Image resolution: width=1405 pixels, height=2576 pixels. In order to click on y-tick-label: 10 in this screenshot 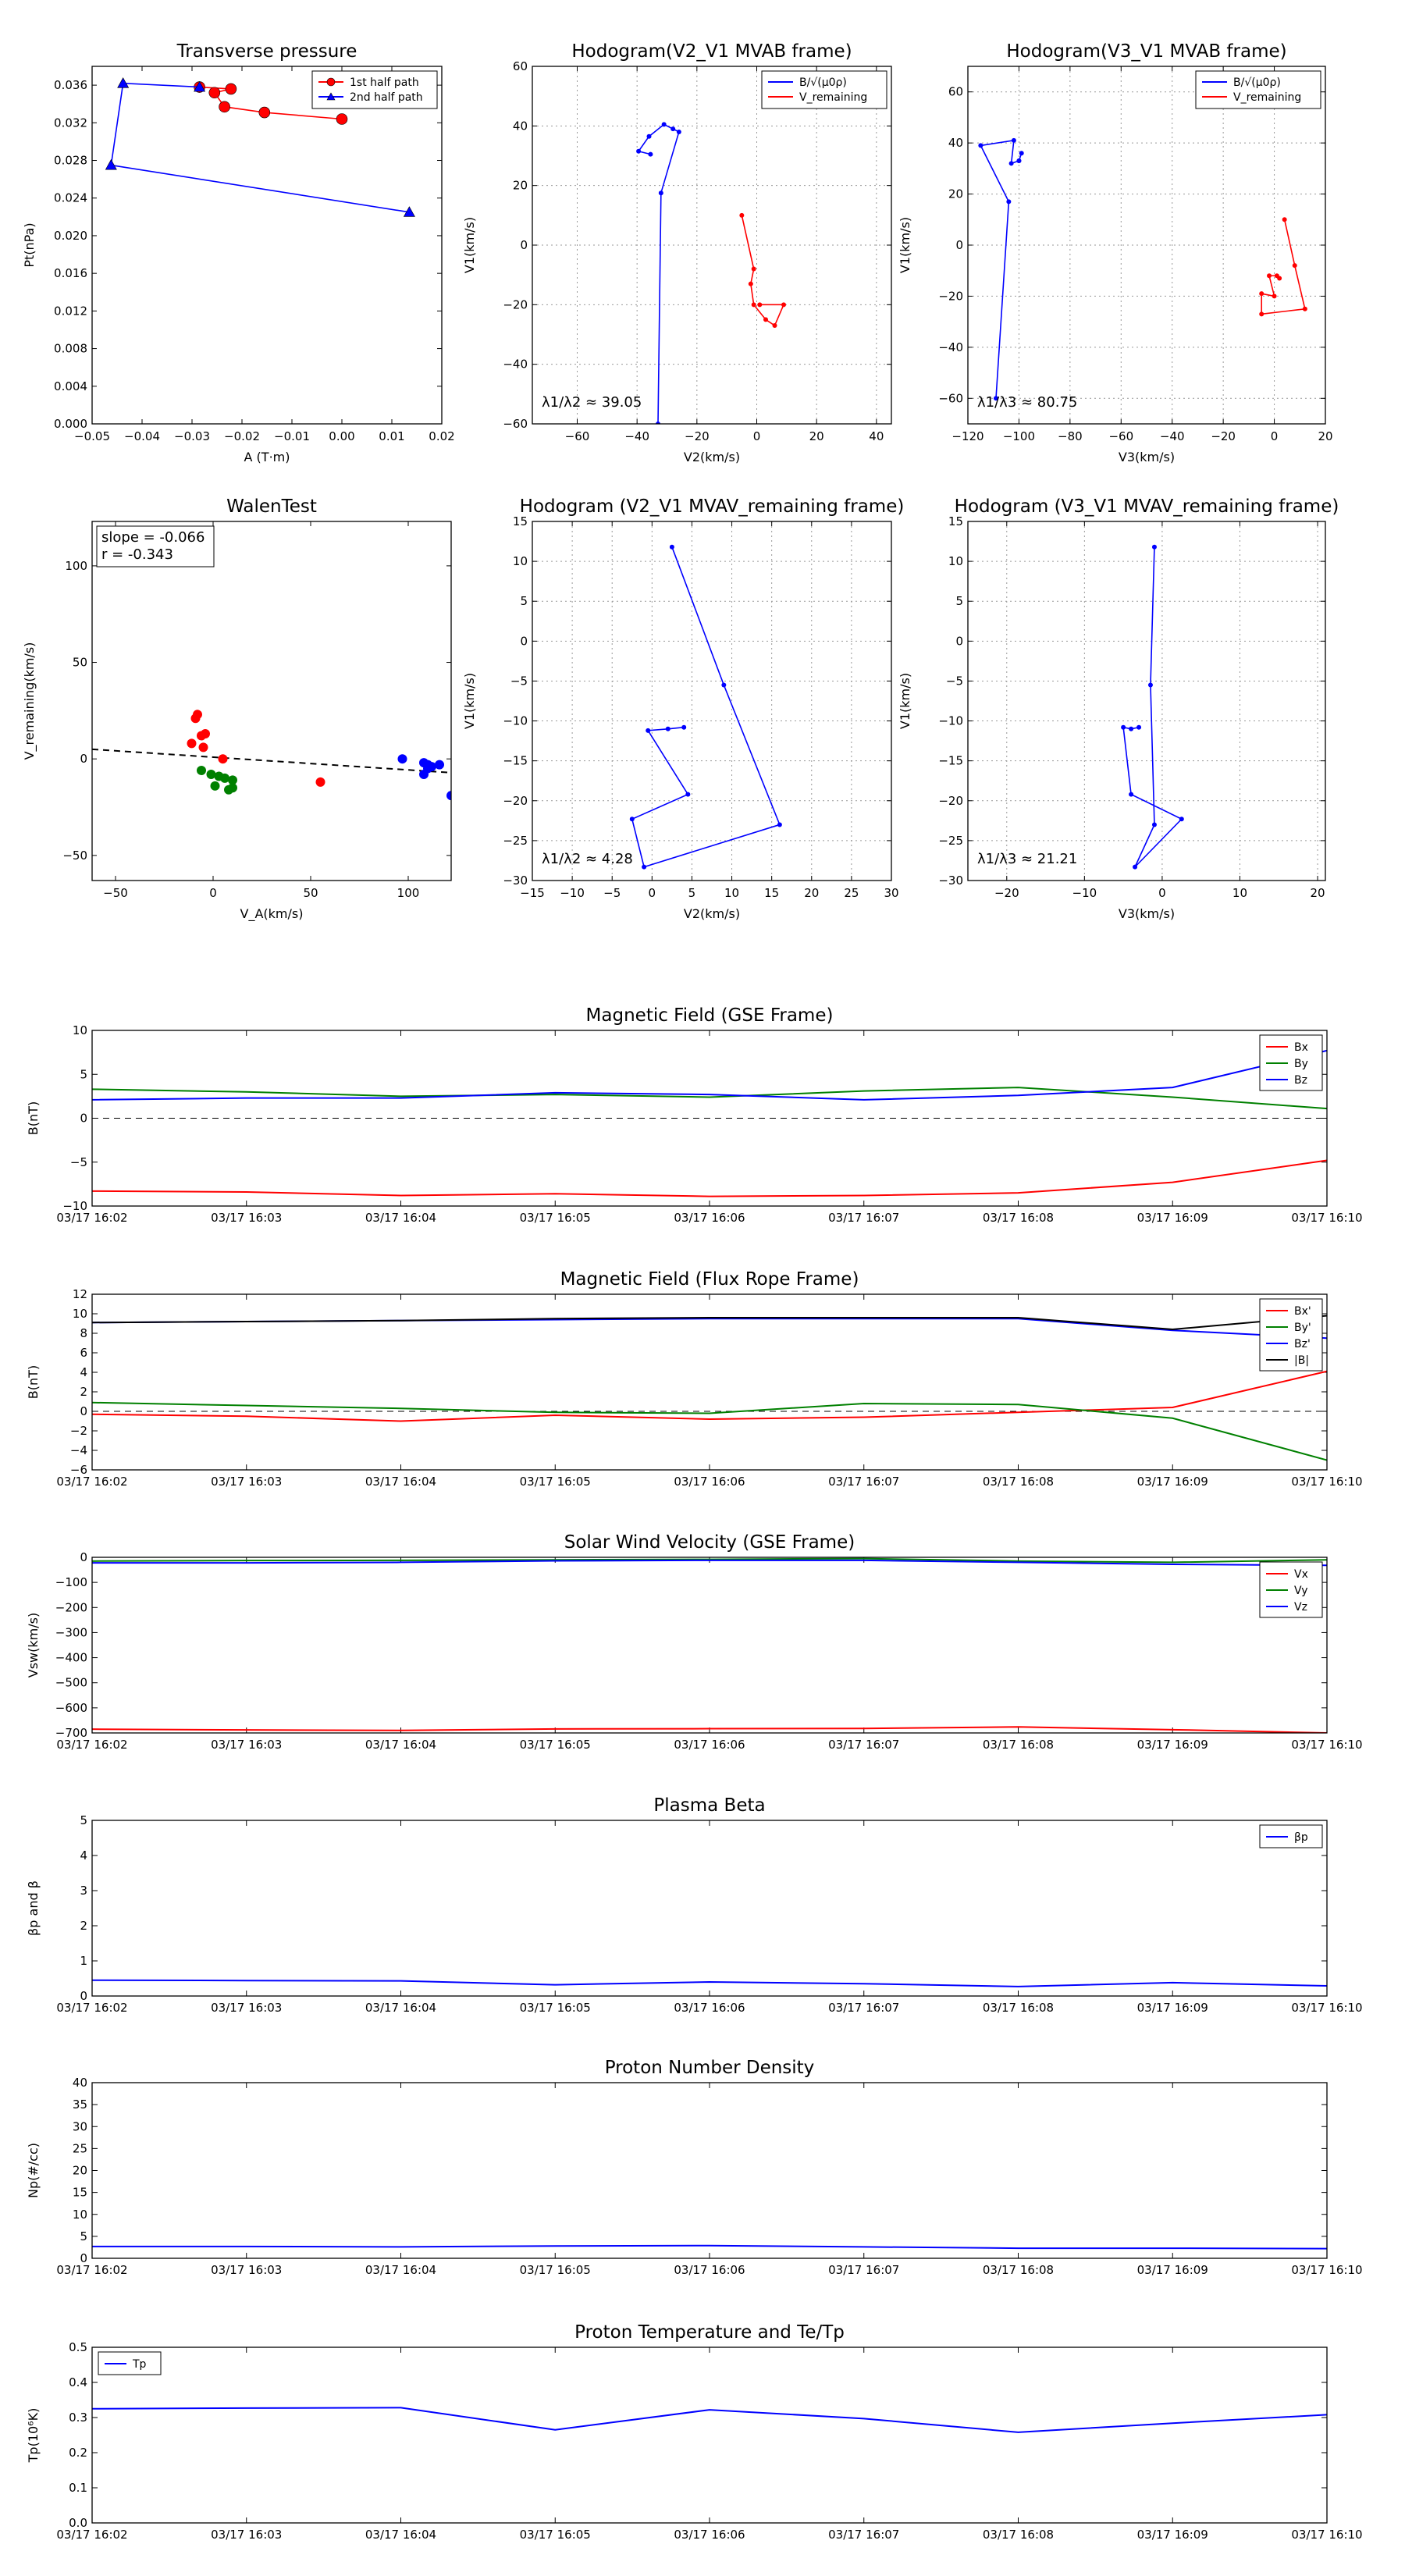, I will do `click(80, 1030)`.